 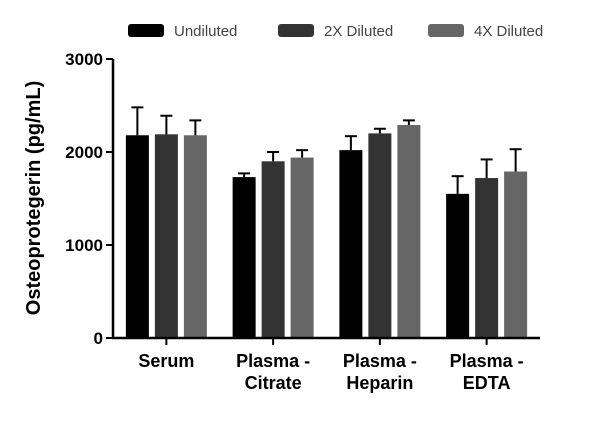 What do you see at coordinates (84, 245) in the screenshot?
I see `y-tick-label-1: 1000` at bounding box center [84, 245].